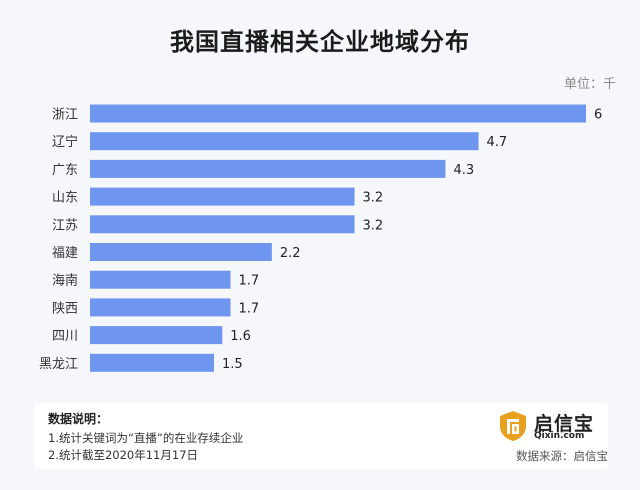 Image resolution: width=640 pixels, height=490 pixels. I want to click on category-label: 黑龙江, so click(58, 364).